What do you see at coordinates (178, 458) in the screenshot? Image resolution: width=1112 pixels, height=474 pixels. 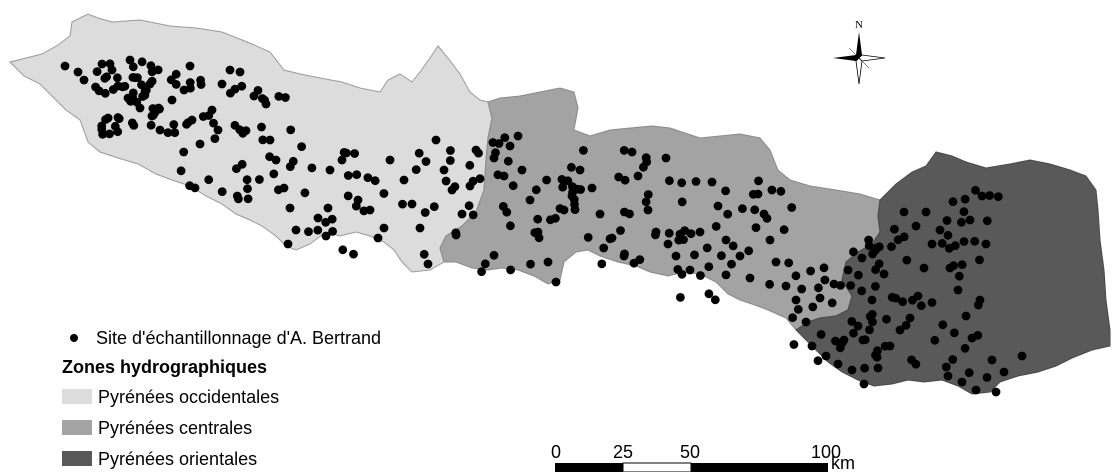 I see `legend-orientales-label: Pyrénées orientales` at bounding box center [178, 458].